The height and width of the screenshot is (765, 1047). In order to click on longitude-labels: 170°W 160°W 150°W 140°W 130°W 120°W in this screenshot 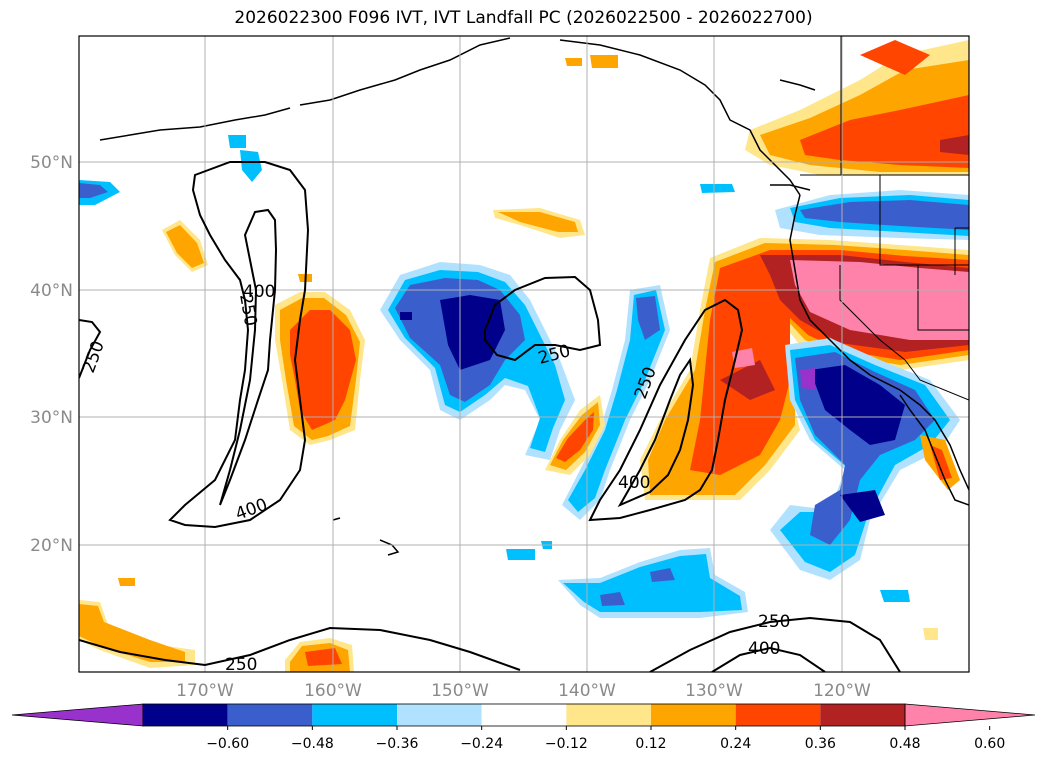, I will do `click(523, 691)`.